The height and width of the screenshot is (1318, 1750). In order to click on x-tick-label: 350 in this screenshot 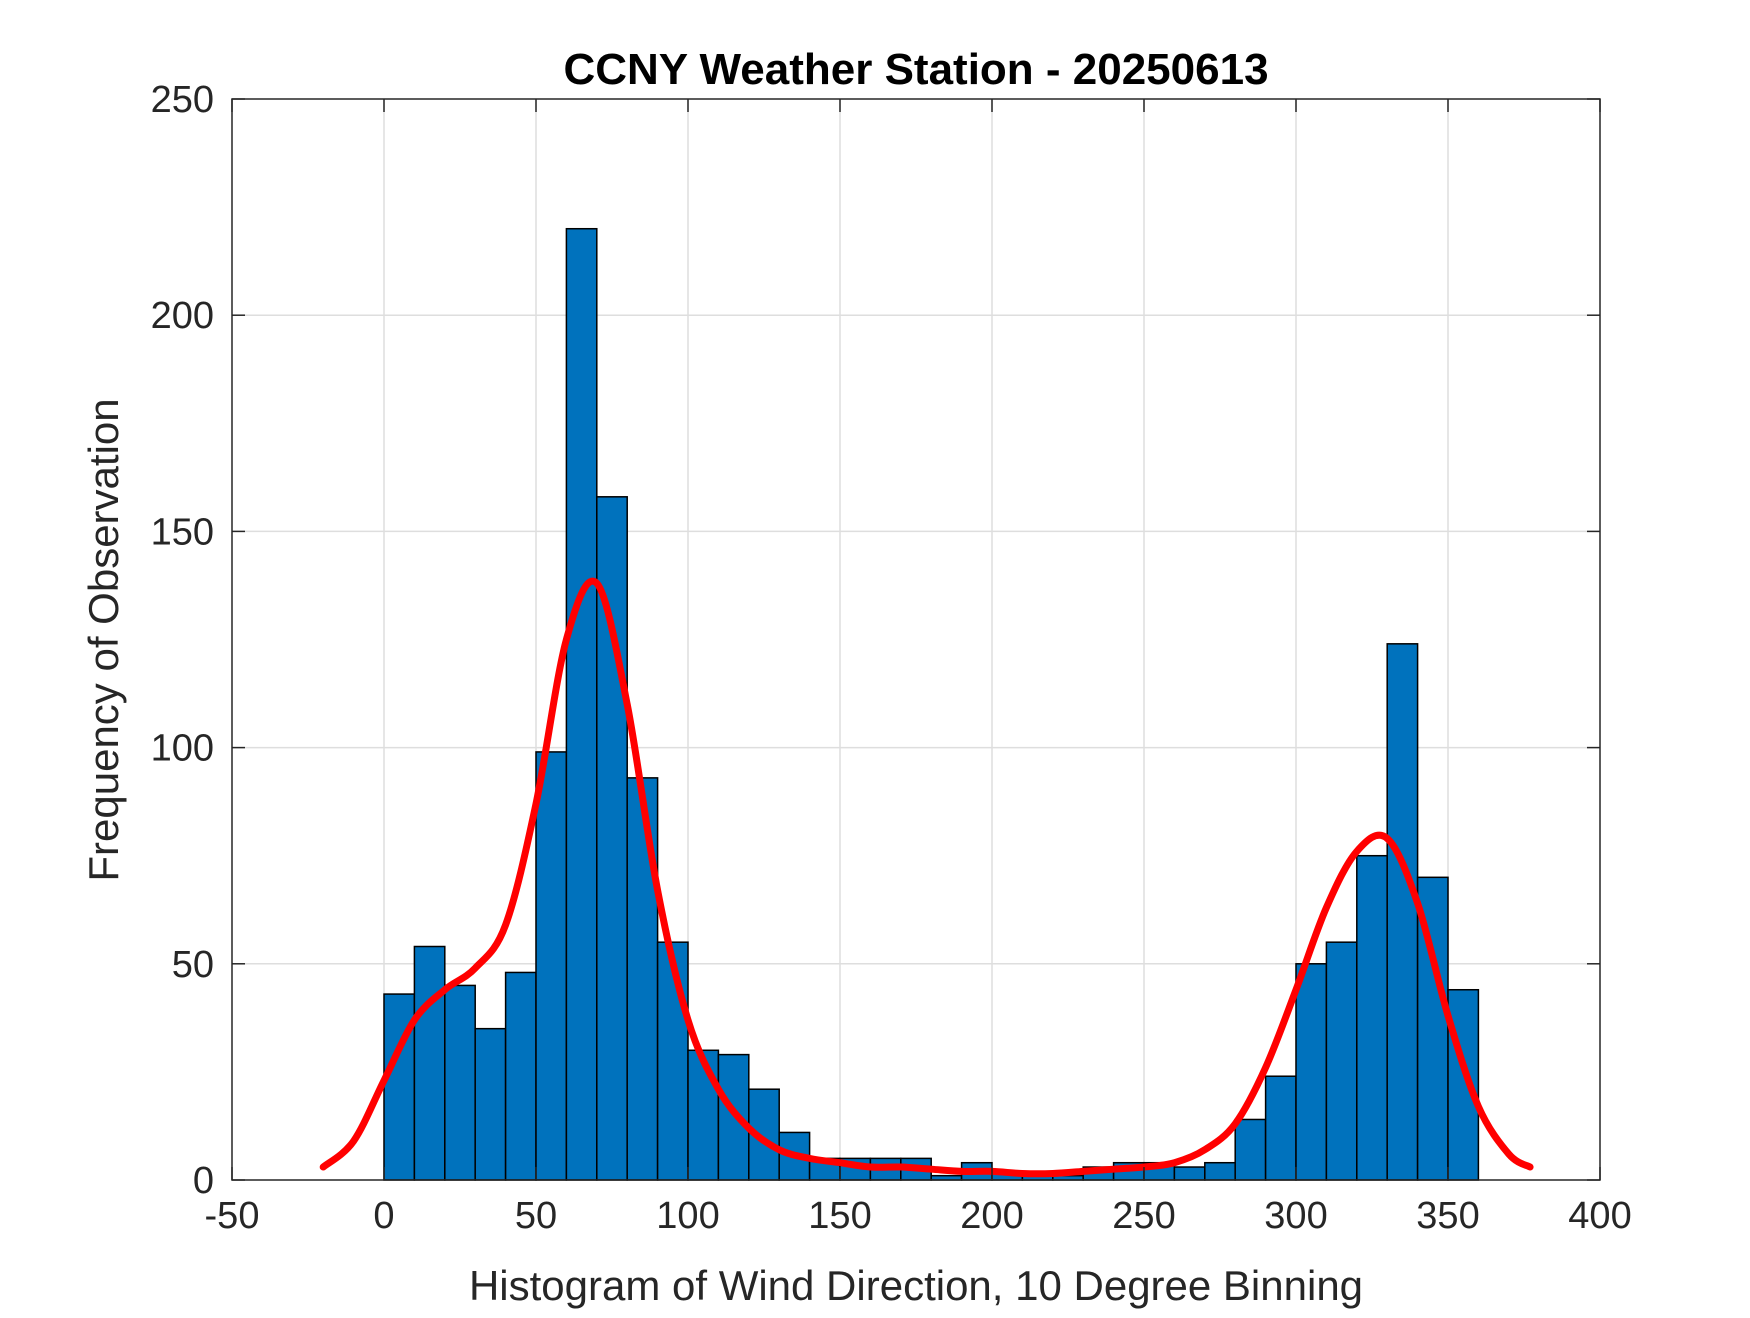, I will do `click(1447, 1216)`.